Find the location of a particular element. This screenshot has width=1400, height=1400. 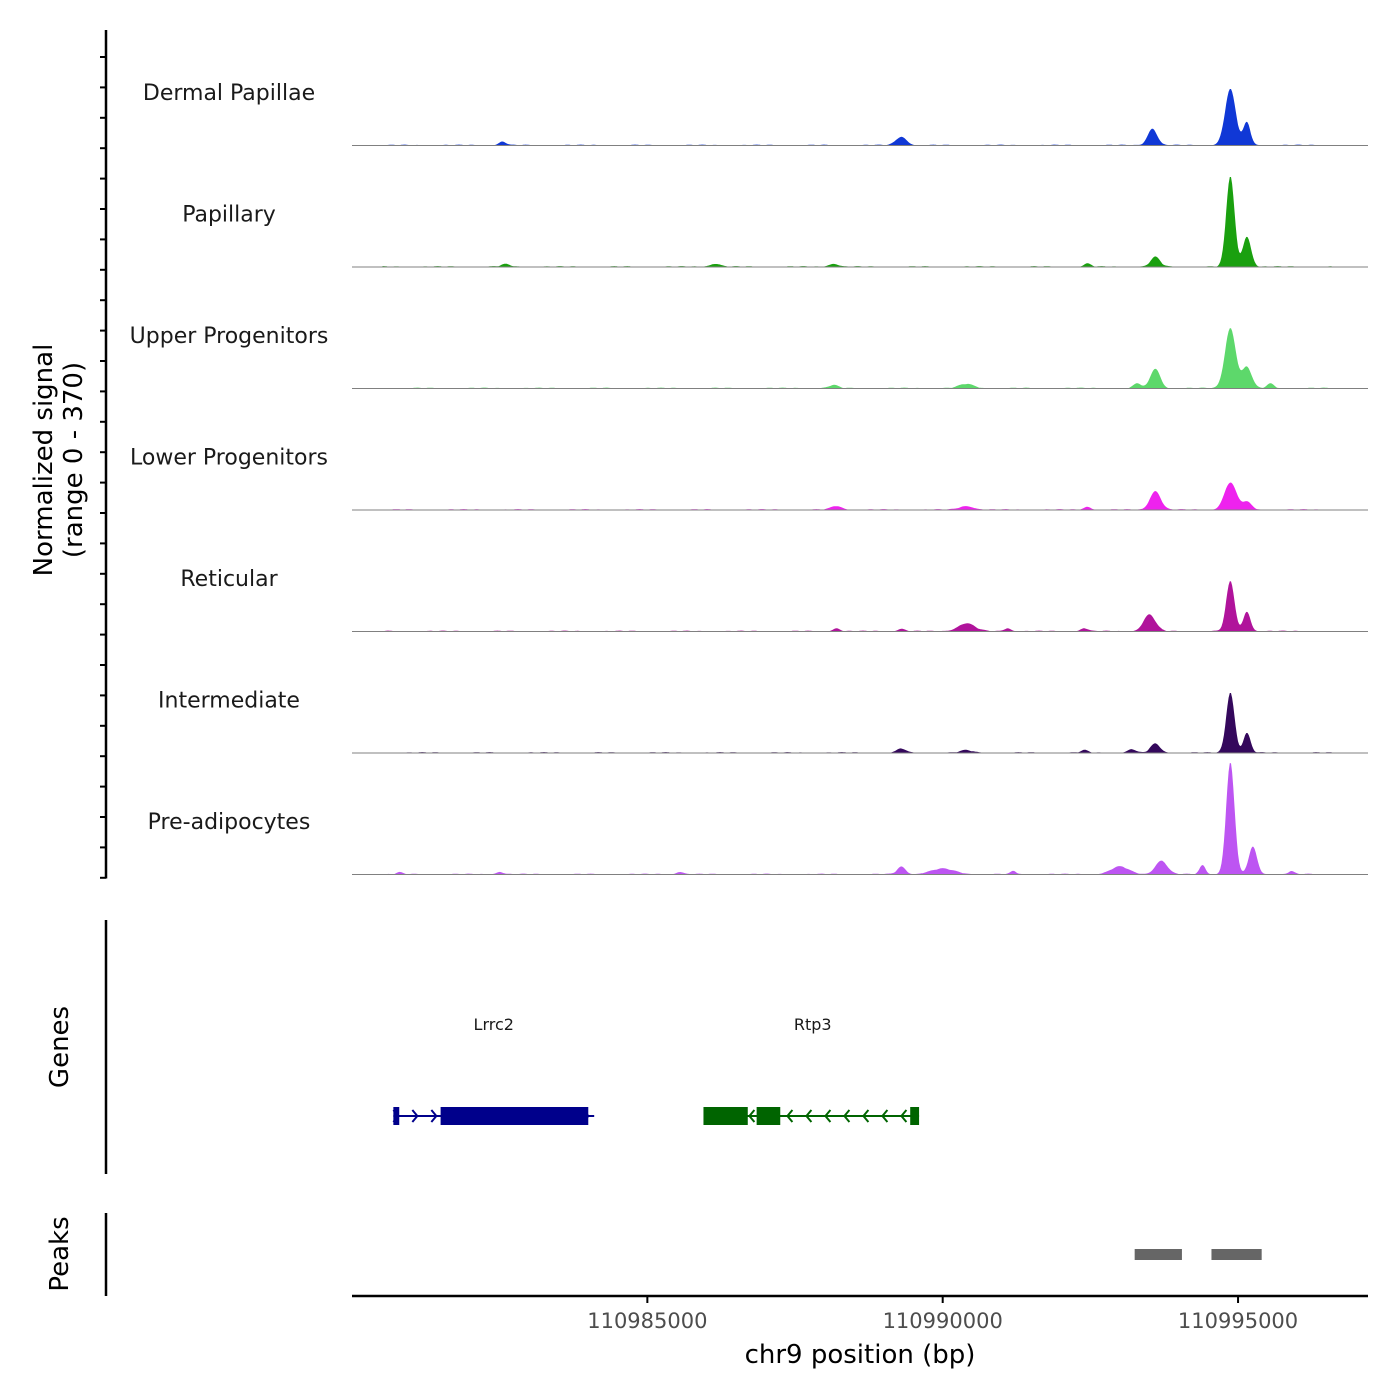

gene-label: Lrrc2 is located at coordinates (494, 1024).